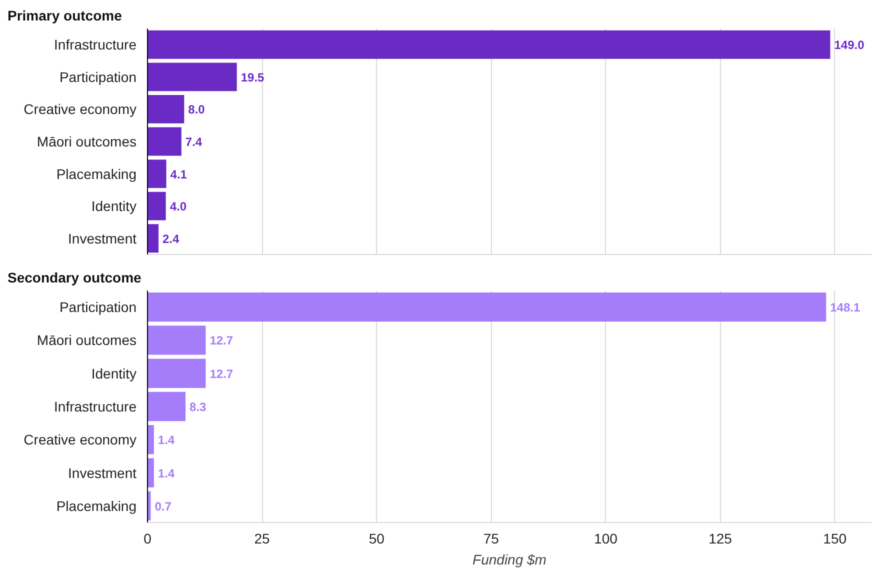 This screenshot has width=879, height=578. What do you see at coordinates (179, 174) in the screenshot?
I see `data-label: 4.1` at bounding box center [179, 174].